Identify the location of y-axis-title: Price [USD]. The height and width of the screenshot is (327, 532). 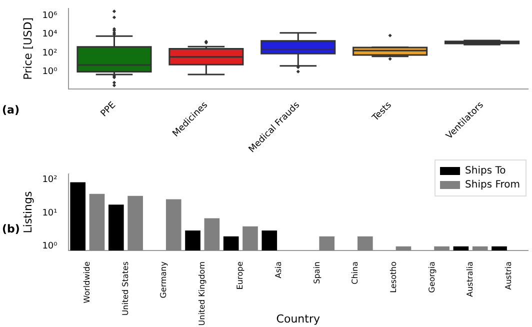
(27, 48).